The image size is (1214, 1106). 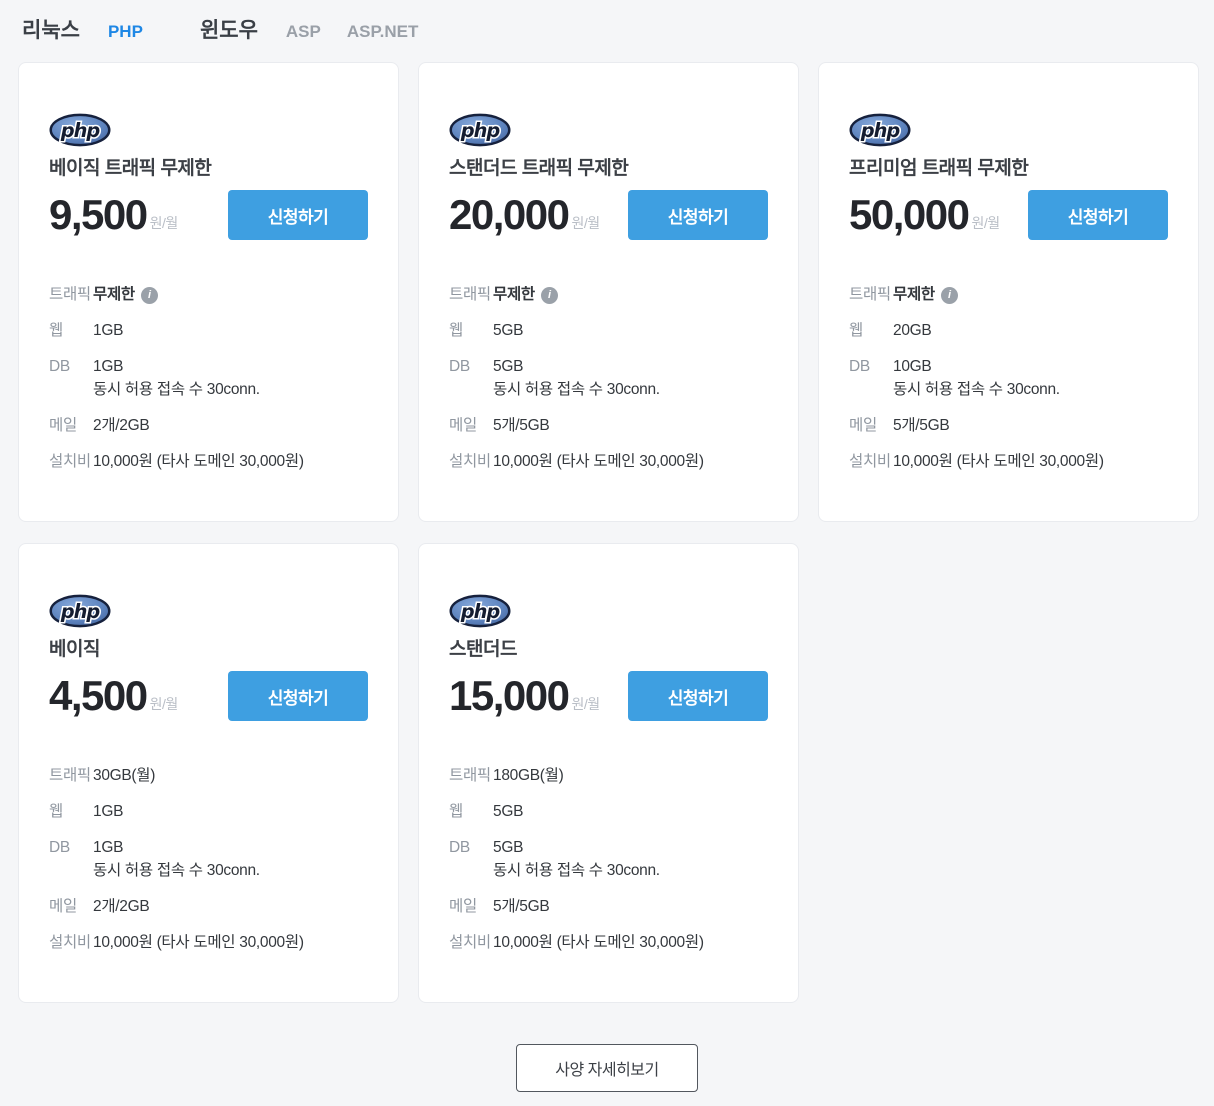 What do you see at coordinates (608, 215) in the screenshot?
I see `price-row: 20,000 원/월 신청하기` at bounding box center [608, 215].